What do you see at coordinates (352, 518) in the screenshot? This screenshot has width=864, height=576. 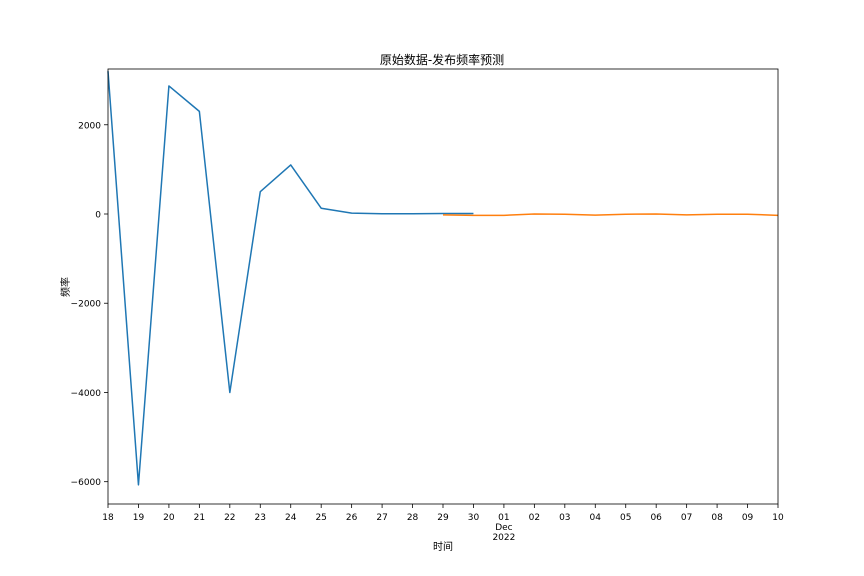 I see `x-tick-label: 26` at bounding box center [352, 518].